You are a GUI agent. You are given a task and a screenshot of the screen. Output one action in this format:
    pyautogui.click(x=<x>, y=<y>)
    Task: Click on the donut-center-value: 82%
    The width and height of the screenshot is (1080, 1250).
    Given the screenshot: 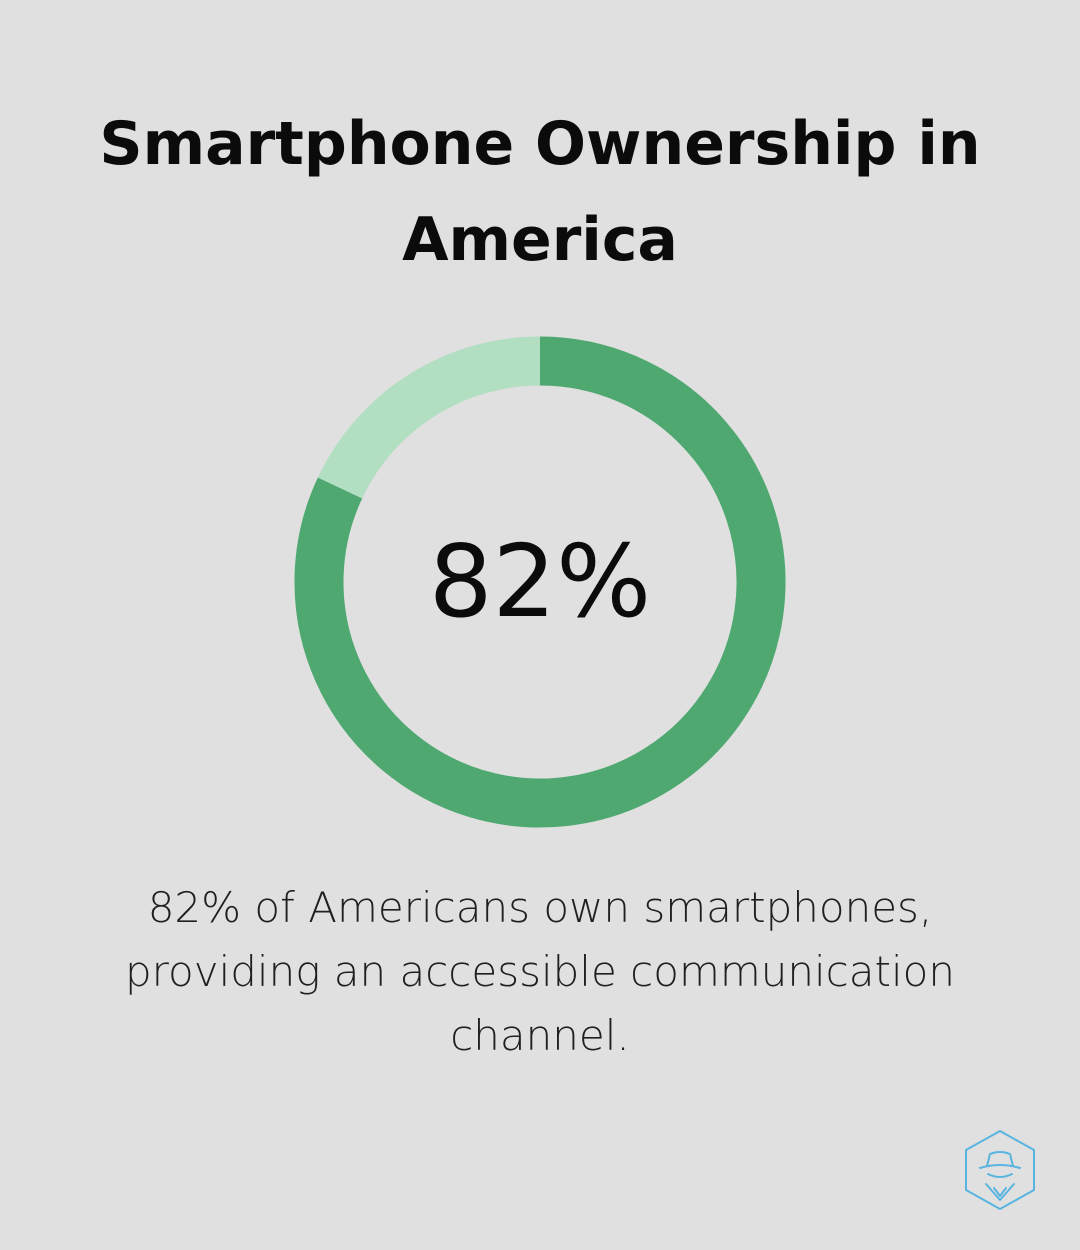 What is the action you would take?
    pyautogui.click(x=540, y=581)
    